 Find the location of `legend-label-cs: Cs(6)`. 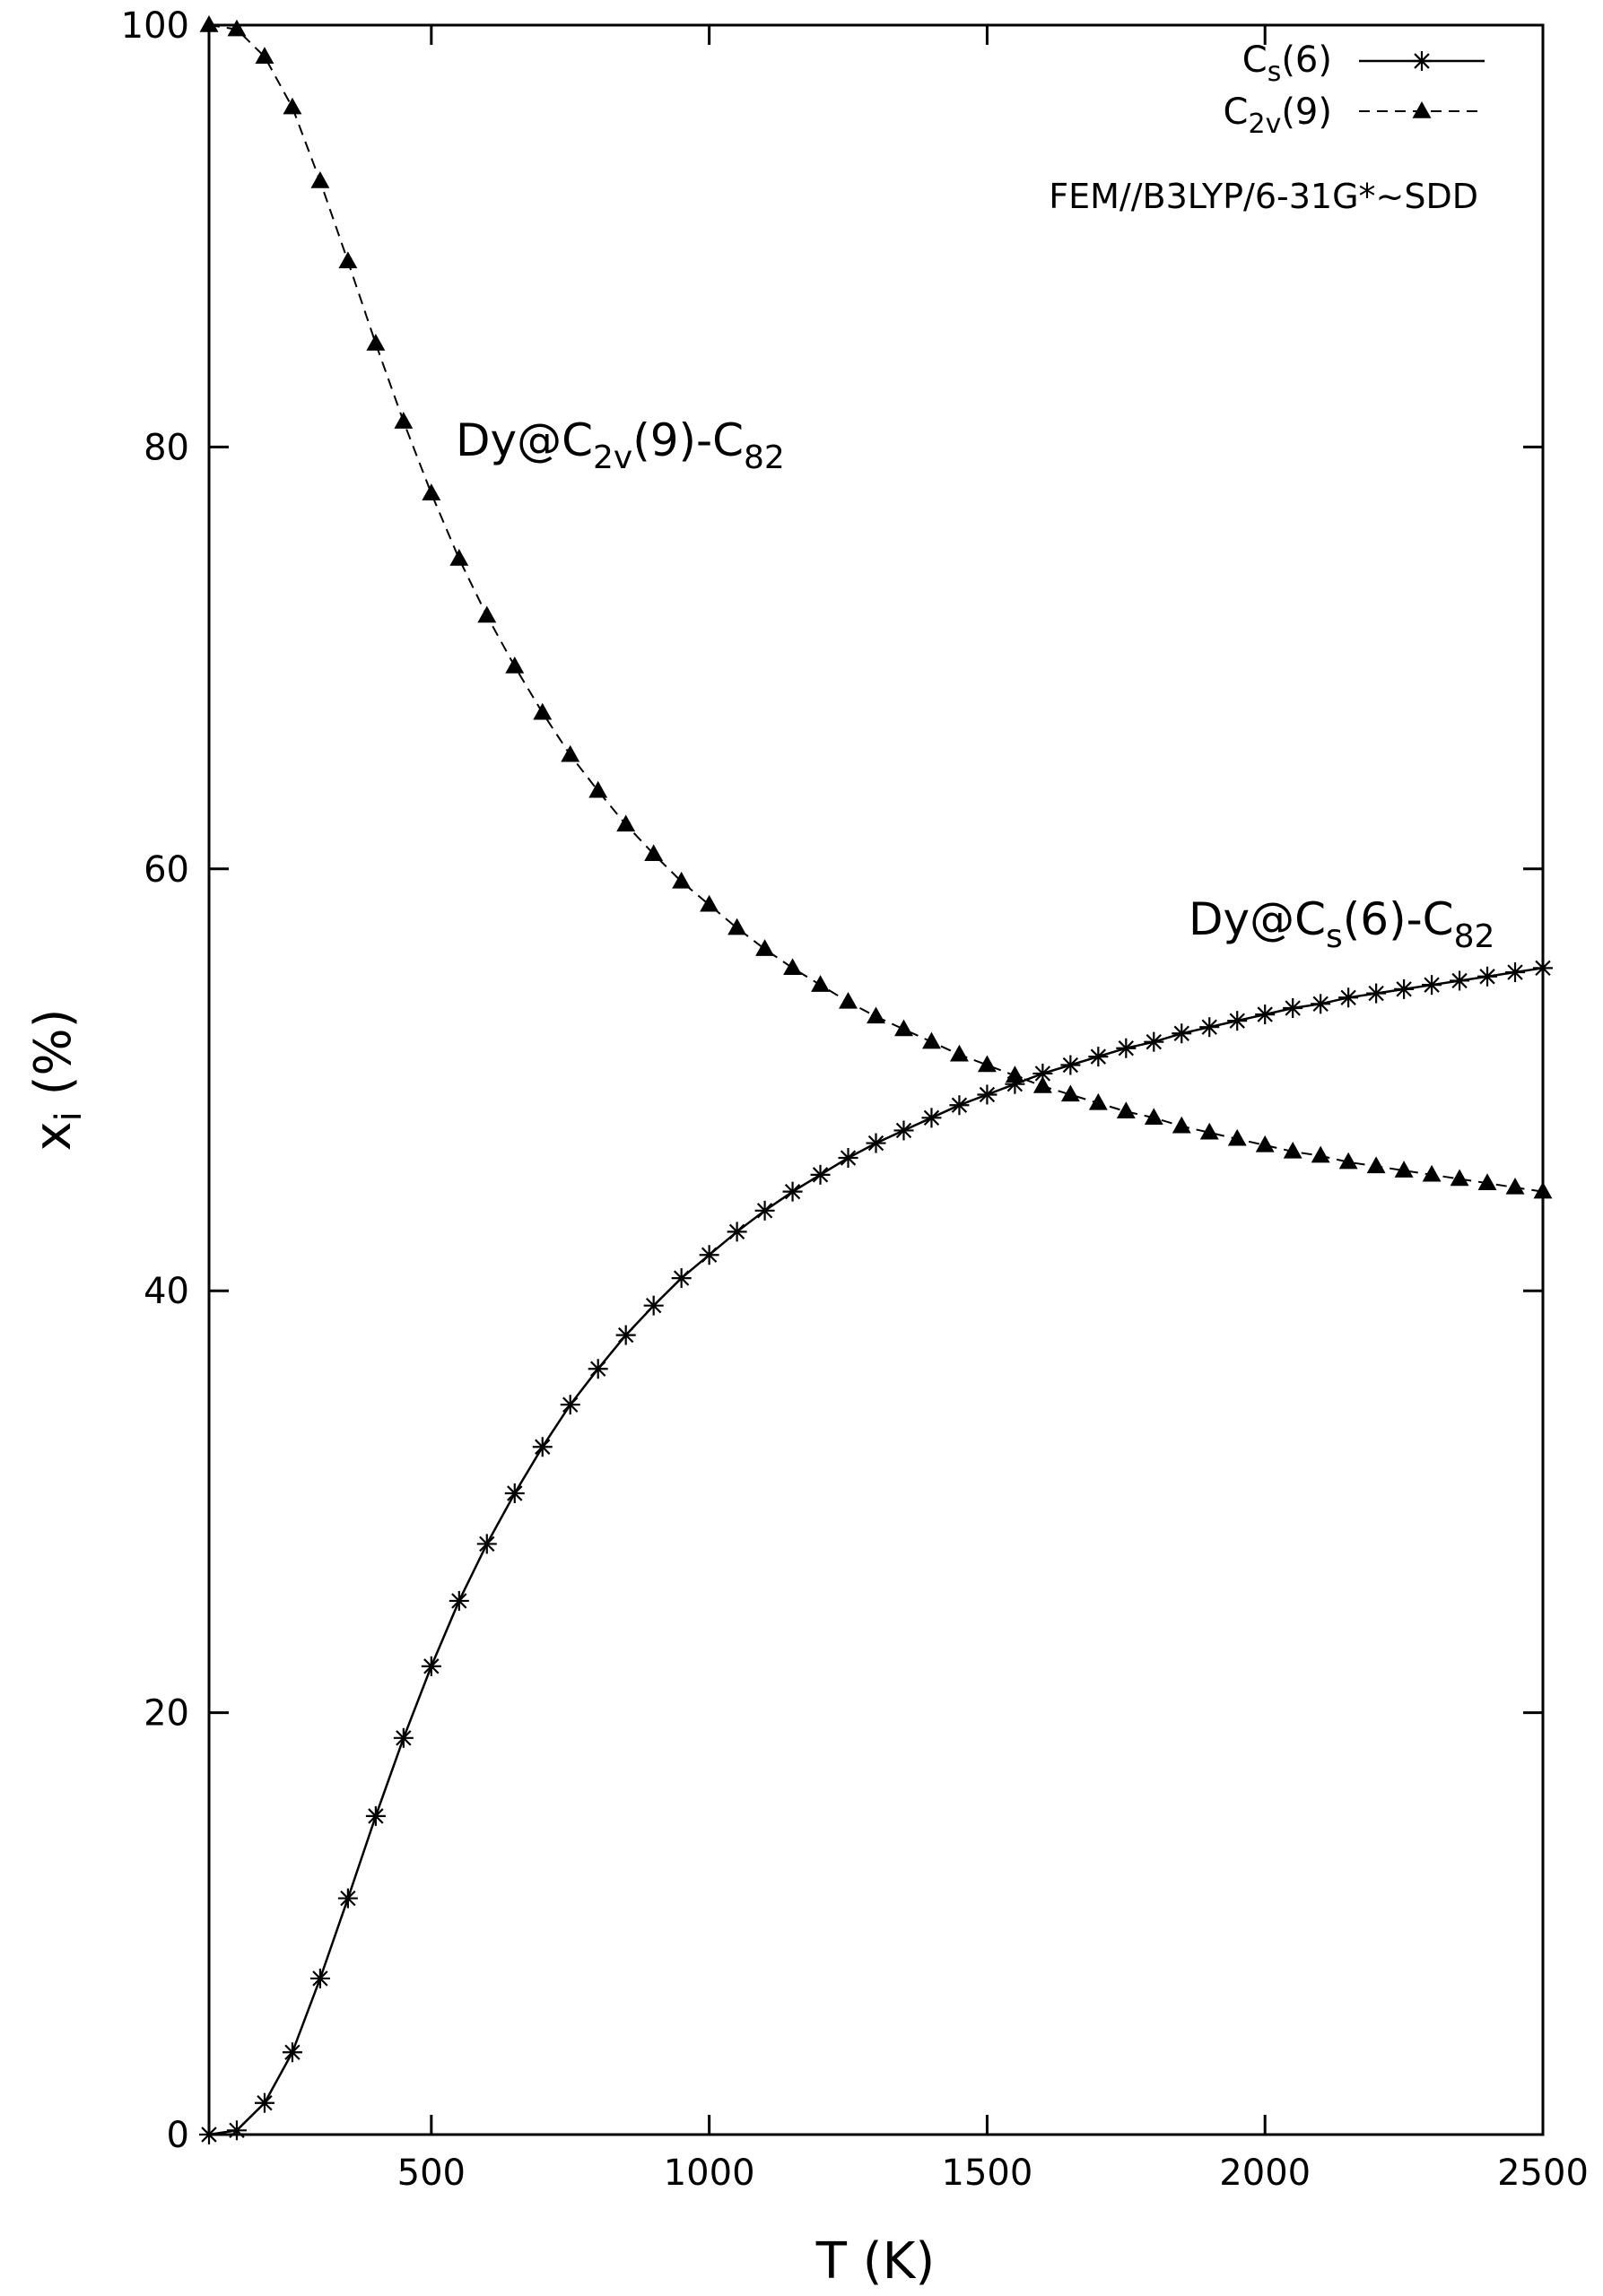

legend-label-cs: Cs(6) is located at coordinates (1287, 63).